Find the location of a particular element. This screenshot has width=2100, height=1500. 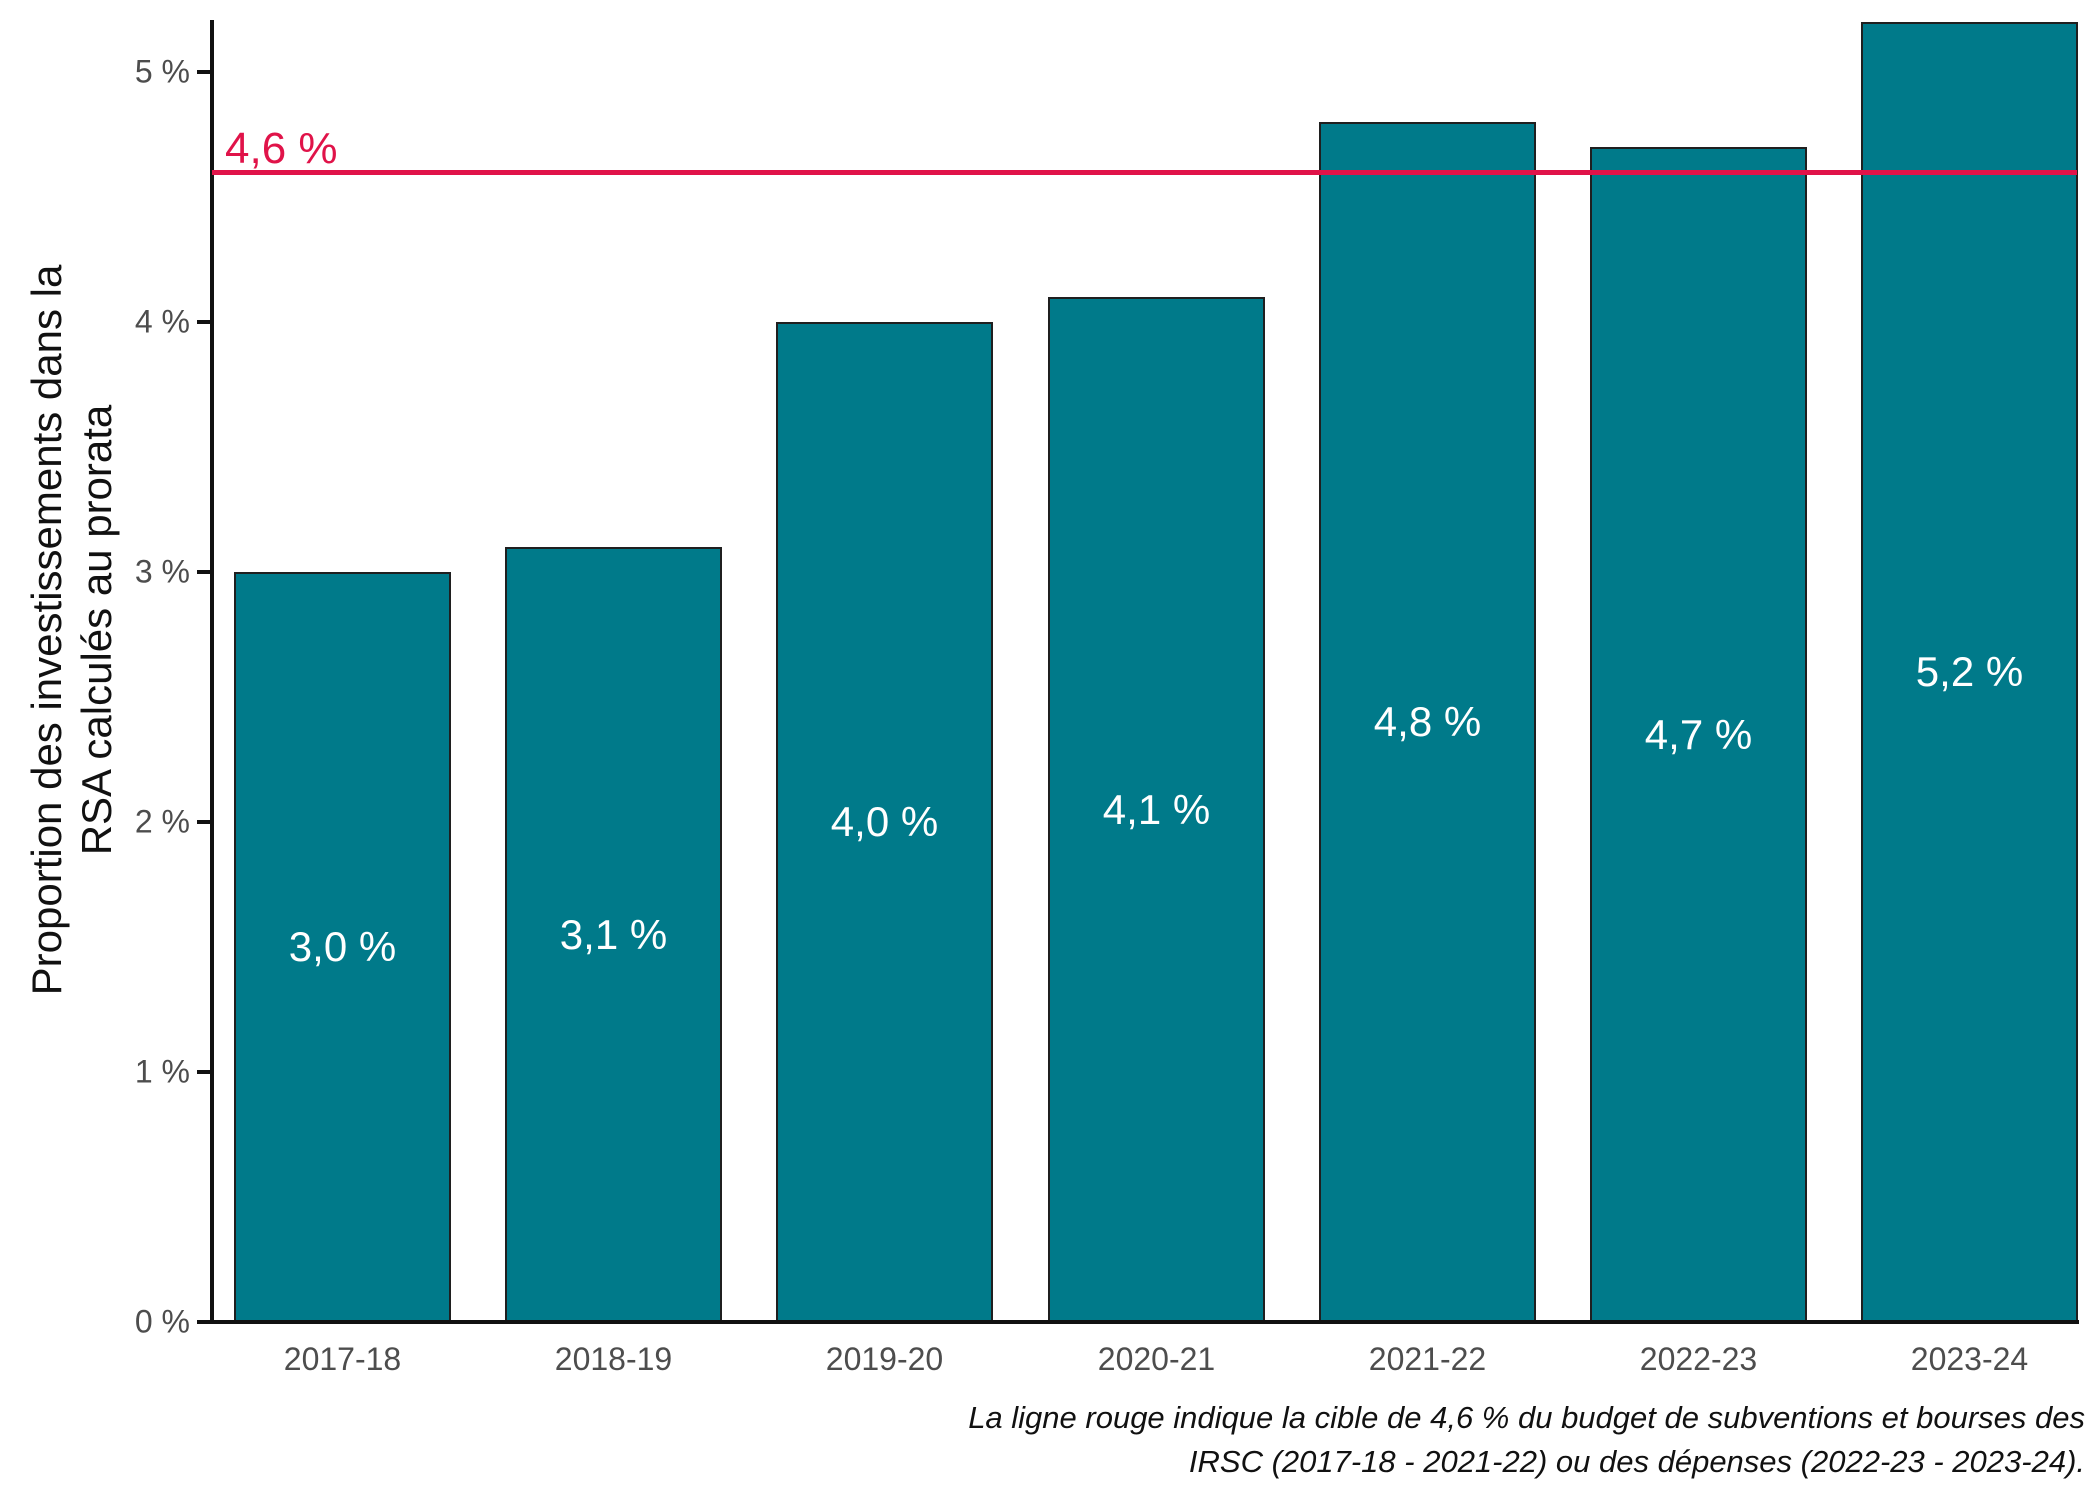

target-line is located at coordinates (1144, 172).